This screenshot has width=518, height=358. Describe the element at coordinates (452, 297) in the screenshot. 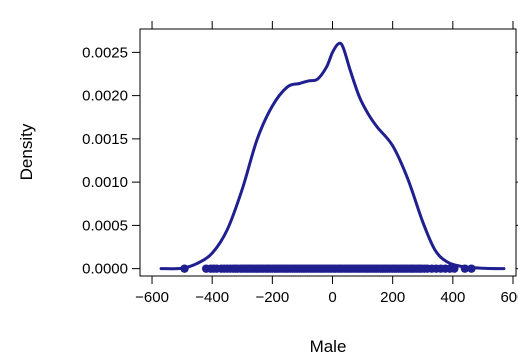

I see `x-tick-label: 400` at that location.